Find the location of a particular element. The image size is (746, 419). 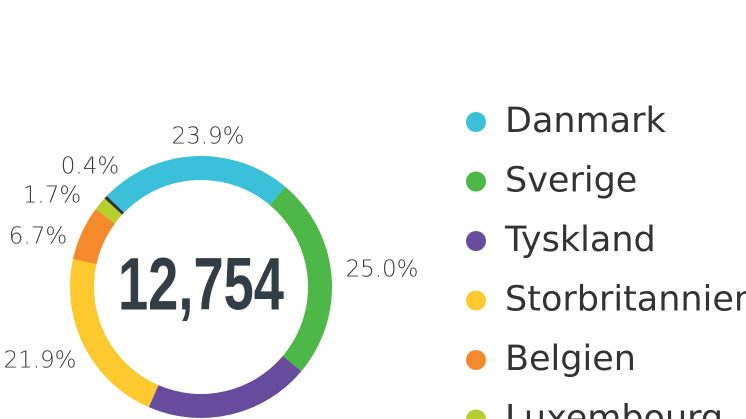

legend-label: Storbritannien is located at coordinates (625, 300).